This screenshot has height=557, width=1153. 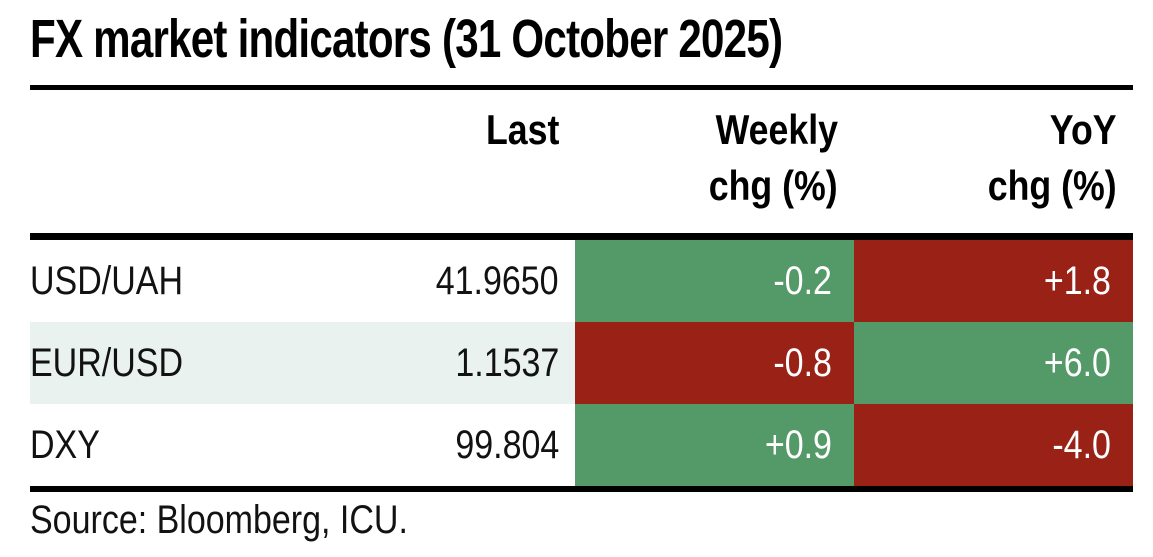 What do you see at coordinates (993, 363) in the screenshot?
I see `yoy-chg-cell: +6.0` at bounding box center [993, 363].